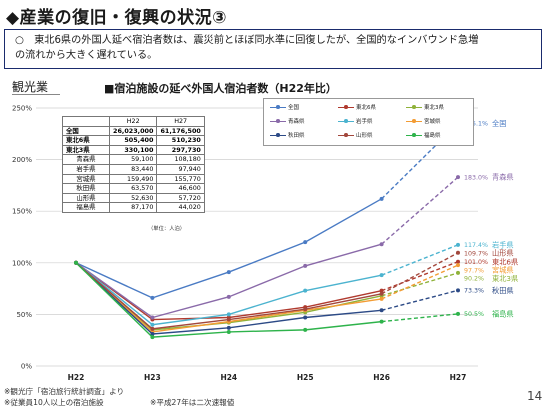 The height and width of the screenshot is (411, 550). I want to click on legend-item: 福島県, so click(423, 135).